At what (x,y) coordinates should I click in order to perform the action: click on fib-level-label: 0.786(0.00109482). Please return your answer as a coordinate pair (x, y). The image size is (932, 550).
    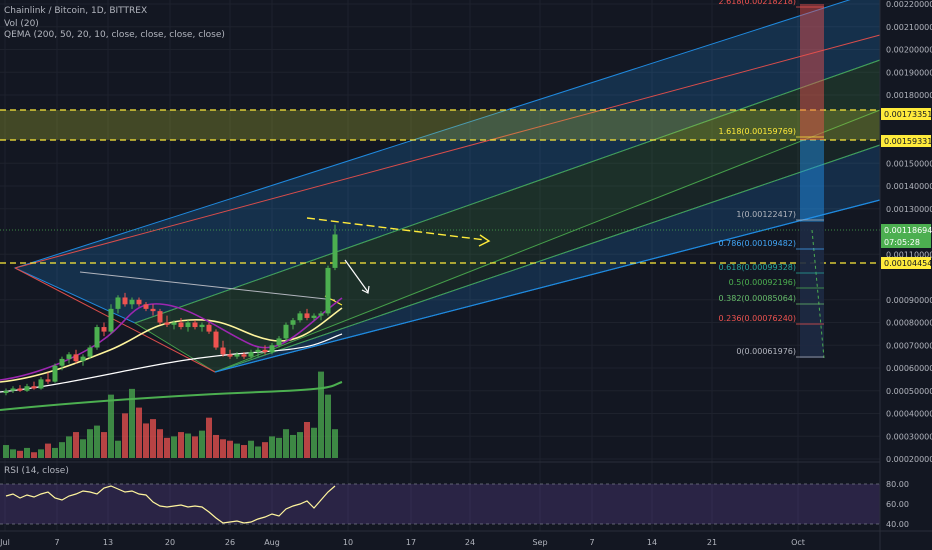
    Looking at the image, I should click on (758, 243).